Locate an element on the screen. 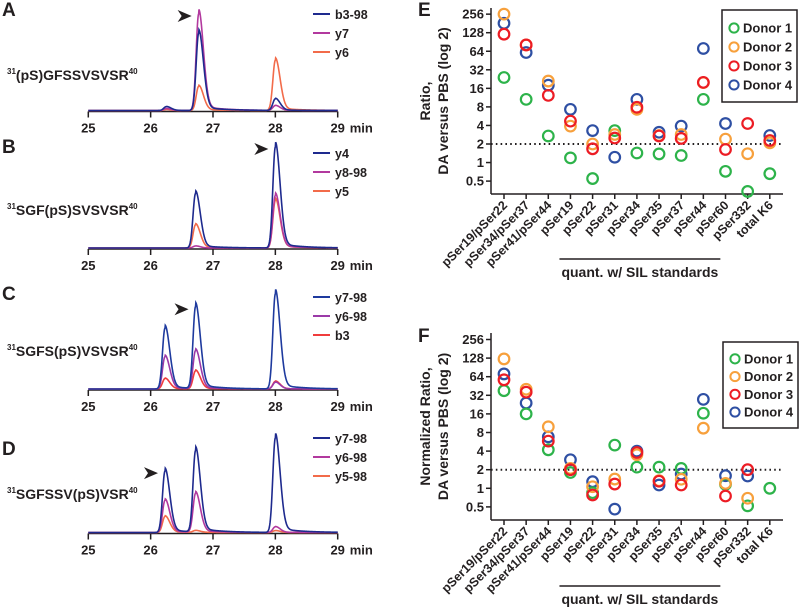 The width and height of the screenshot is (800, 610). y-tick-label: 64 is located at coordinates (477, 51).